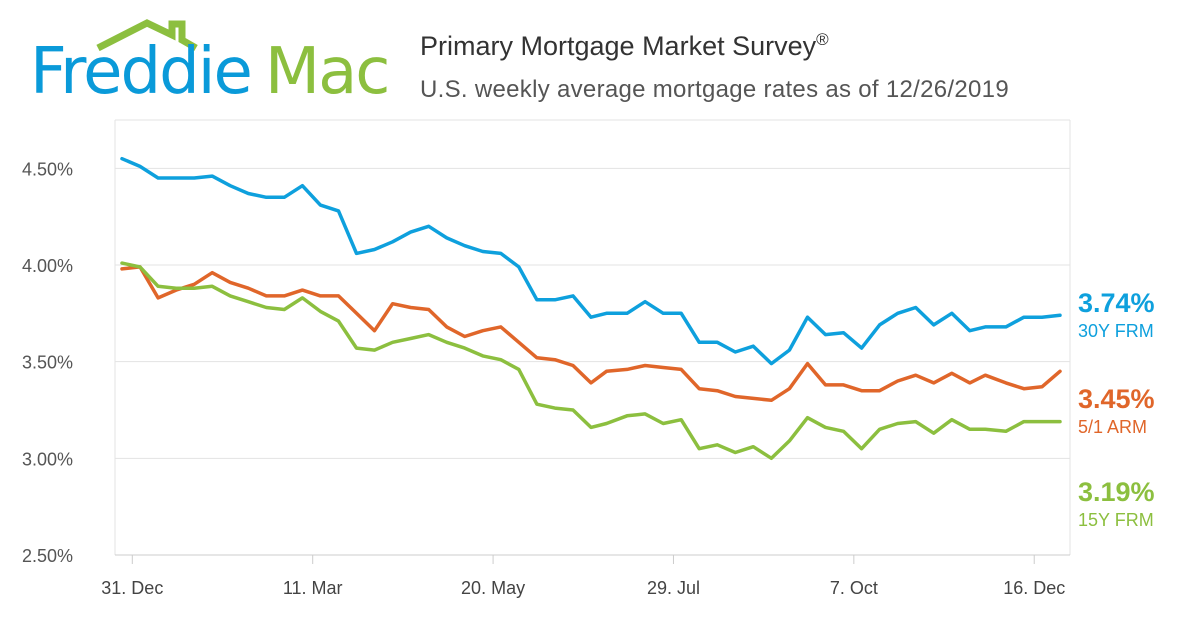  I want to click on freddie-mac-logo: Freddie Mac, so click(210, 63).